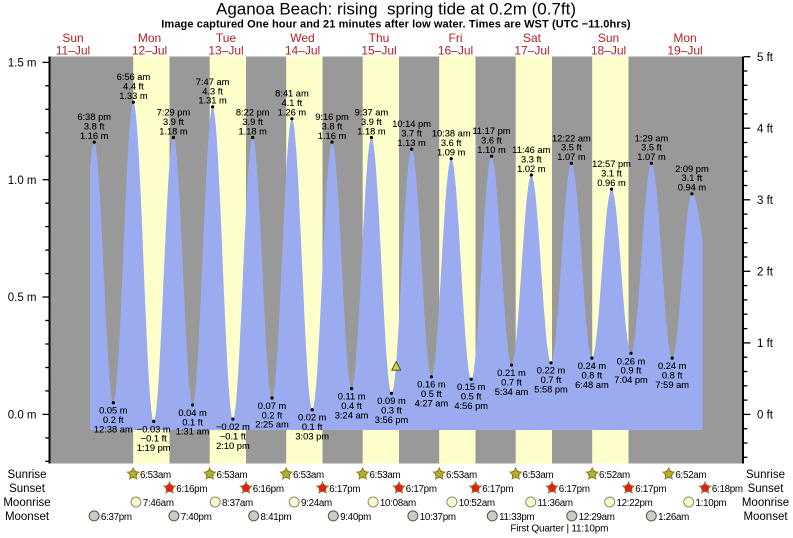 This screenshot has height=538, width=793. Describe the element at coordinates (154, 439) in the screenshot. I see `svg-text: −0.1 ft` at that location.